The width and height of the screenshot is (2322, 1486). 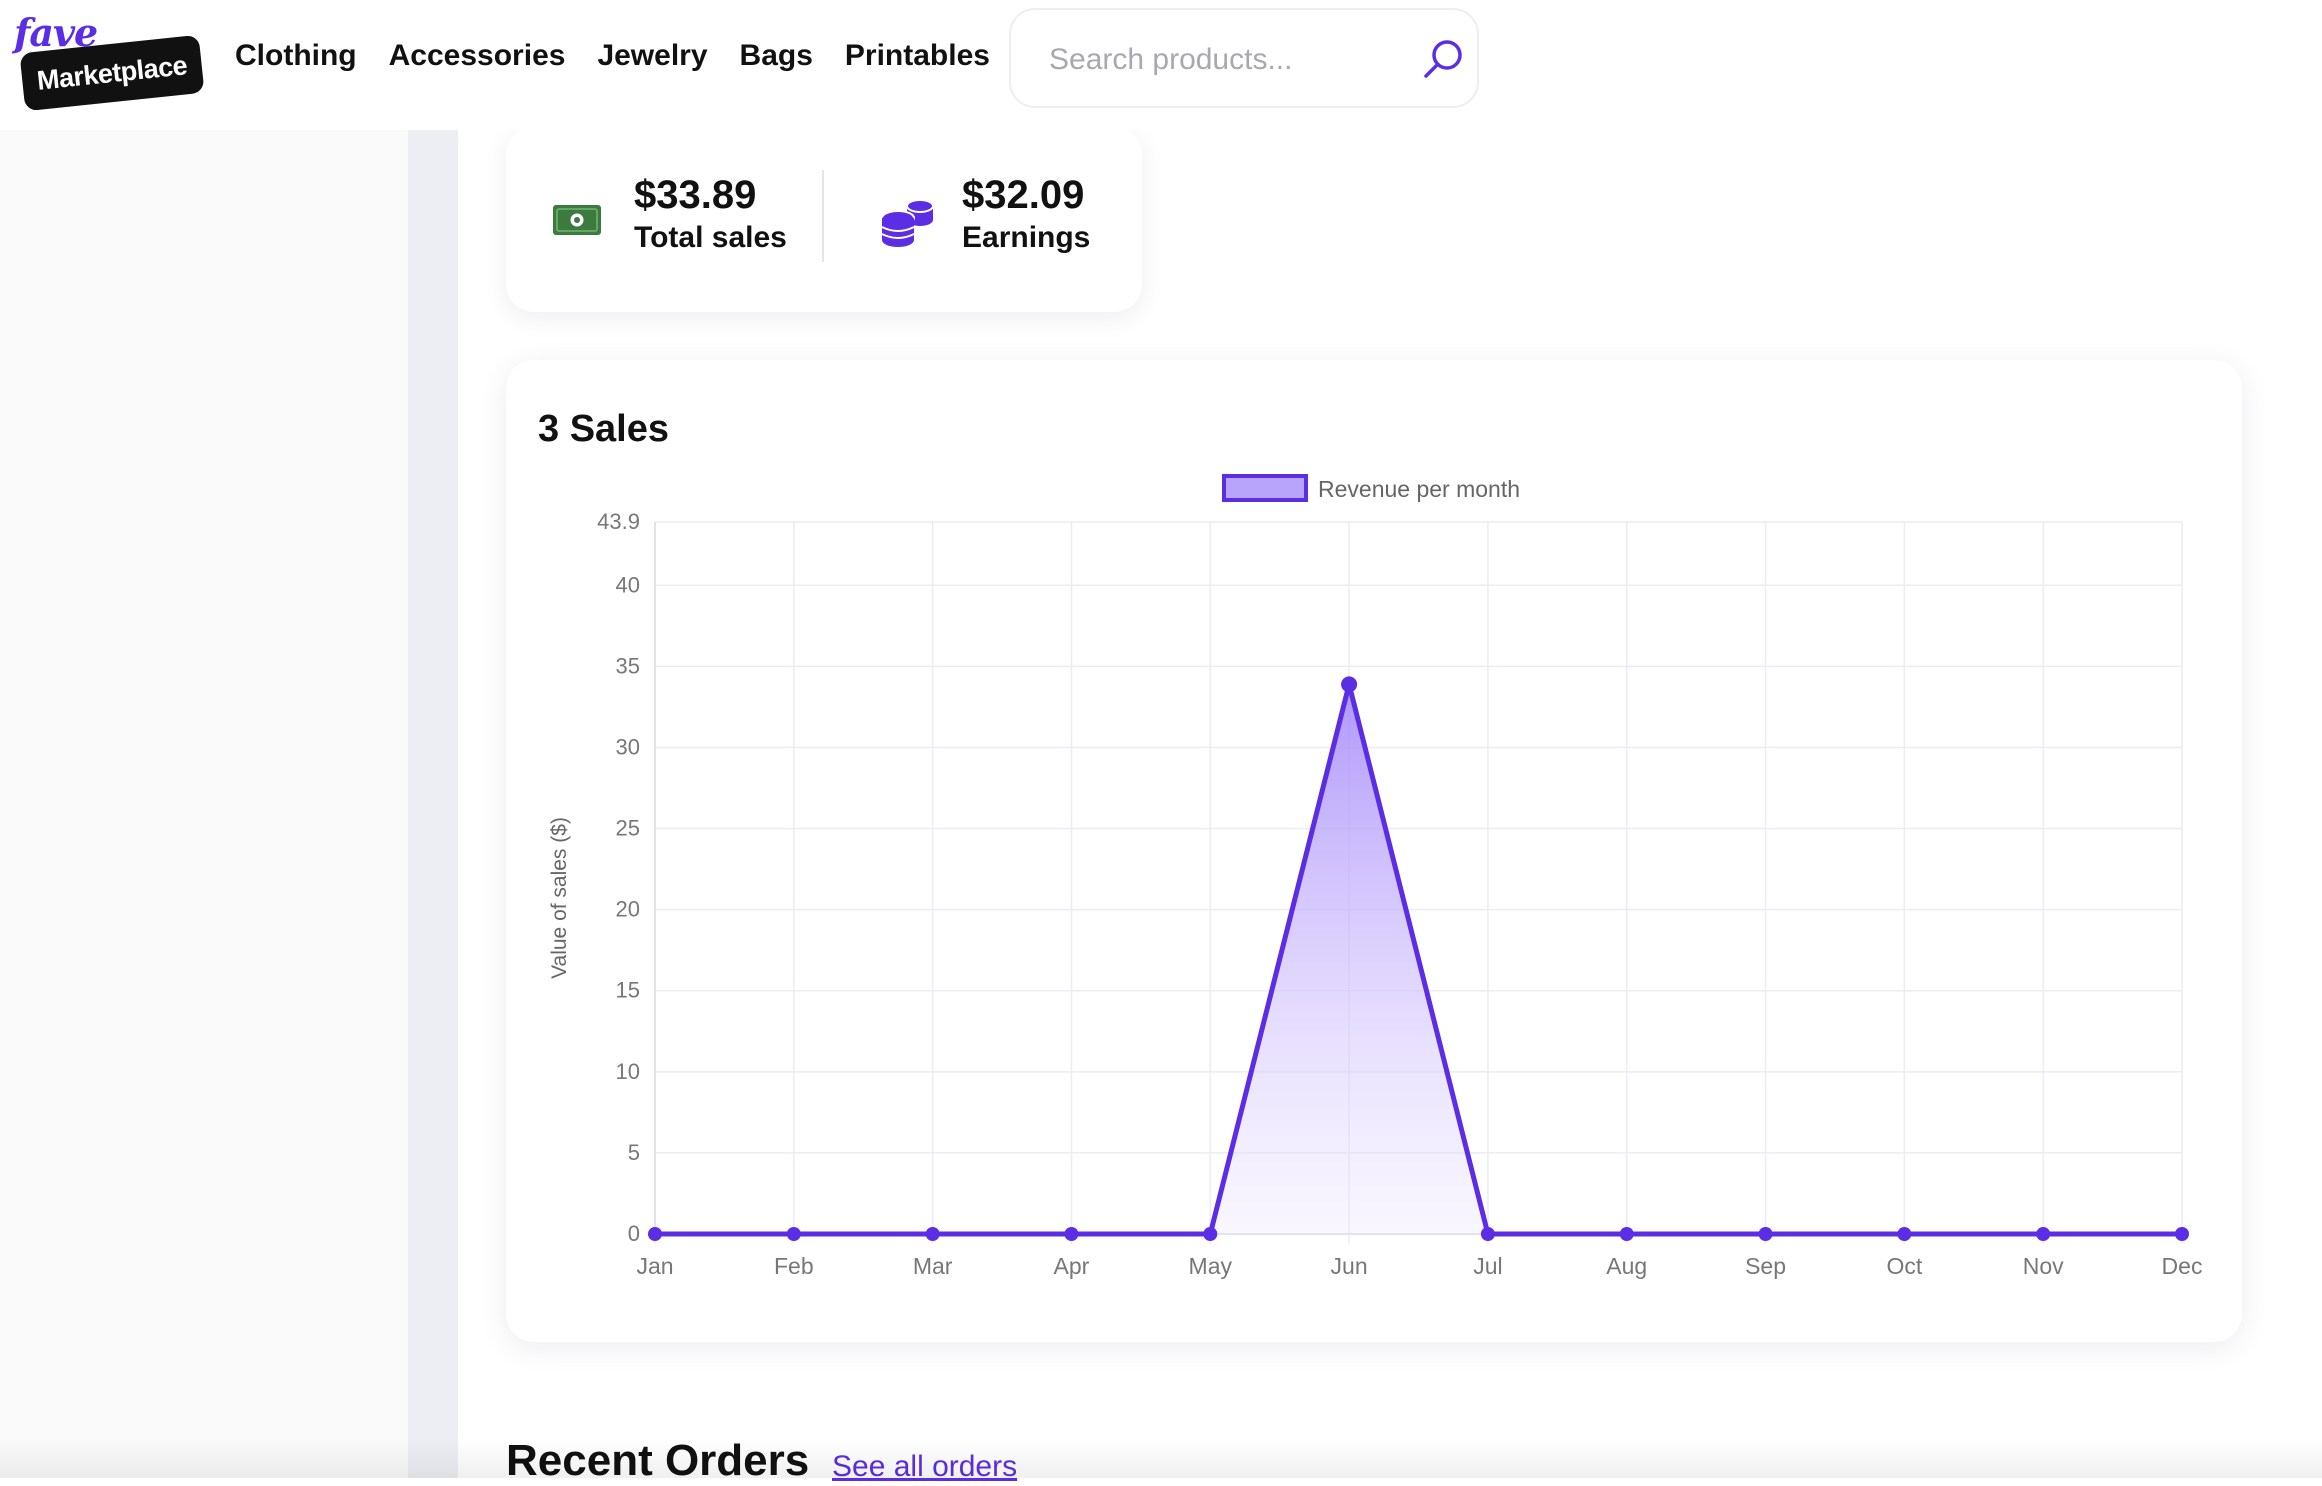 I want to click on nav-item-accessories: Accessories, so click(x=477, y=55).